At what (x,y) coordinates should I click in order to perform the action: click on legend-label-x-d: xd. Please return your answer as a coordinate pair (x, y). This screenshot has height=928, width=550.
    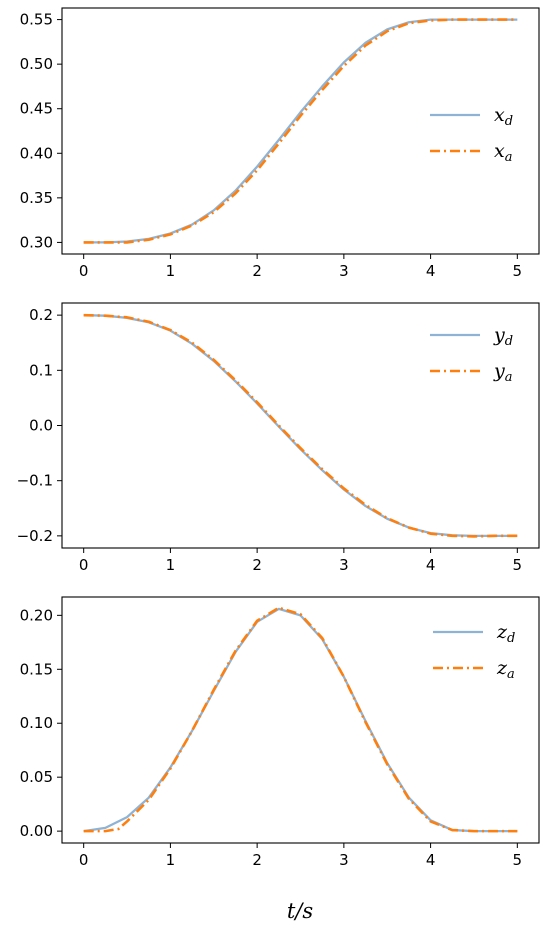
    Looking at the image, I should click on (503, 116).